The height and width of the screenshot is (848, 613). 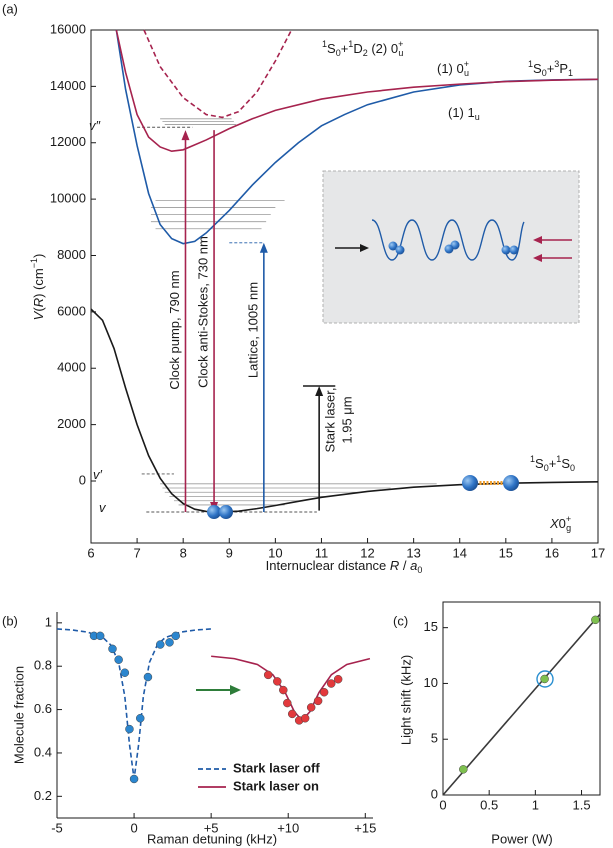 I want to click on y-tick-label: 16000, so click(x=68, y=28).